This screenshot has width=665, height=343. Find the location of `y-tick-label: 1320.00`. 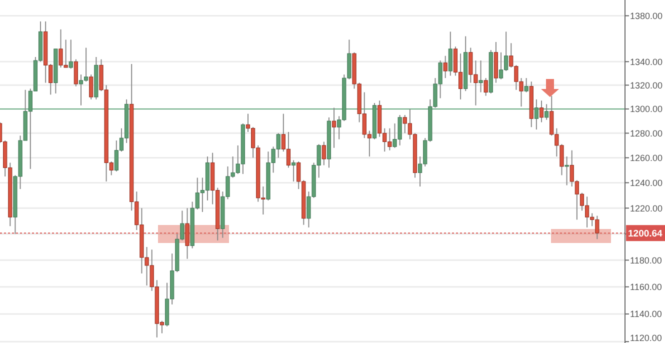

y-tick-label: 1320.00 is located at coordinates (646, 85).